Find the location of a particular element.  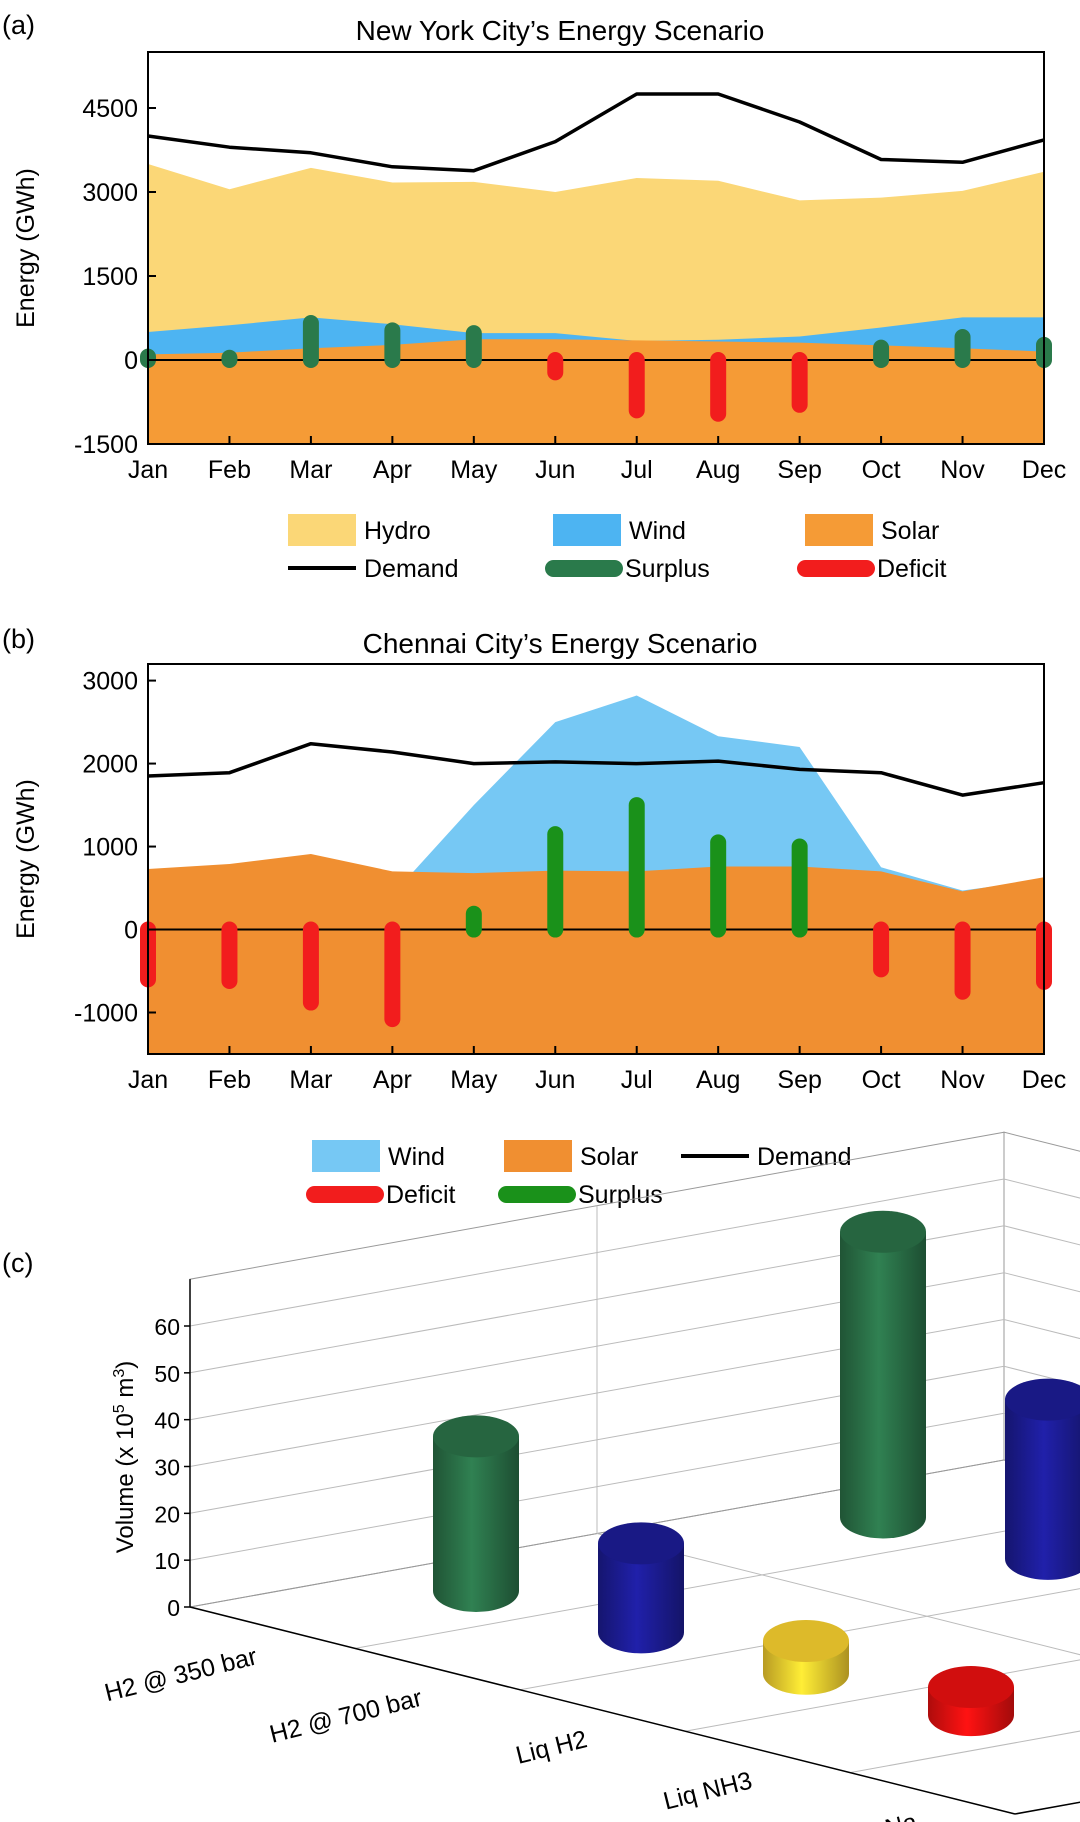

chart-c-ztick-label: 10 is located at coordinates (167, 1561).